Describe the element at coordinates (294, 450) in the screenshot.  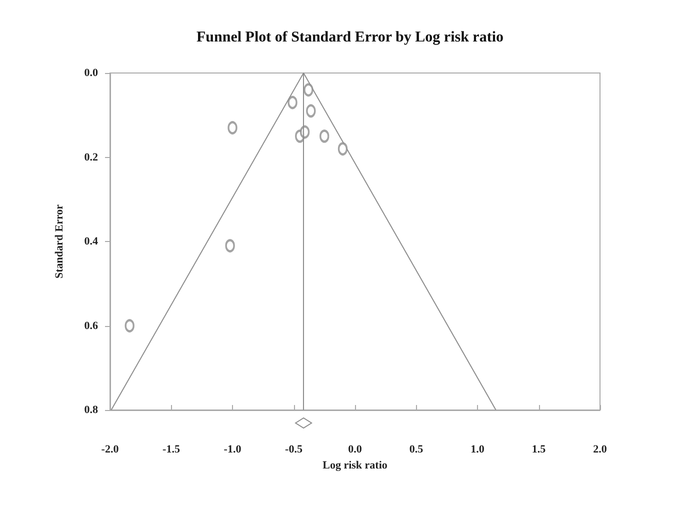
I see `x-tick-label: -0.5` at that location.